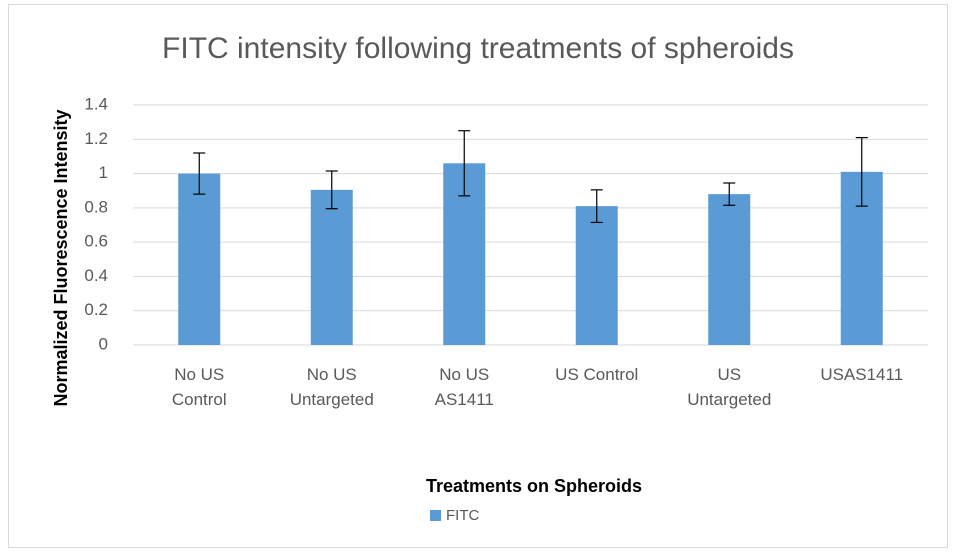 The width and height of the screenshot is (956, 552). What do you see at coordinates (96, 275) in the screenshot?
I see `y-tick-label: 0.4` at bounding box center [96, 275].